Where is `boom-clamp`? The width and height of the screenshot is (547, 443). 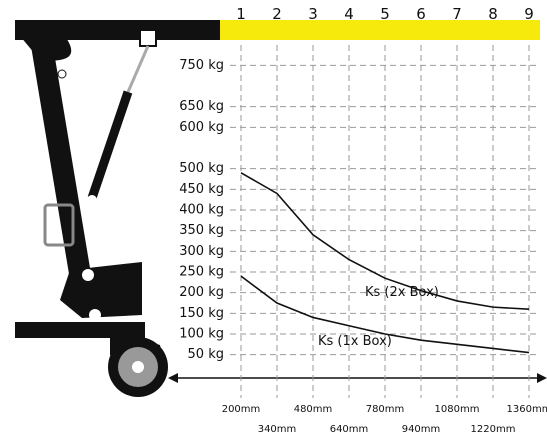 boom-clamp is located at coordinates (148, 38).